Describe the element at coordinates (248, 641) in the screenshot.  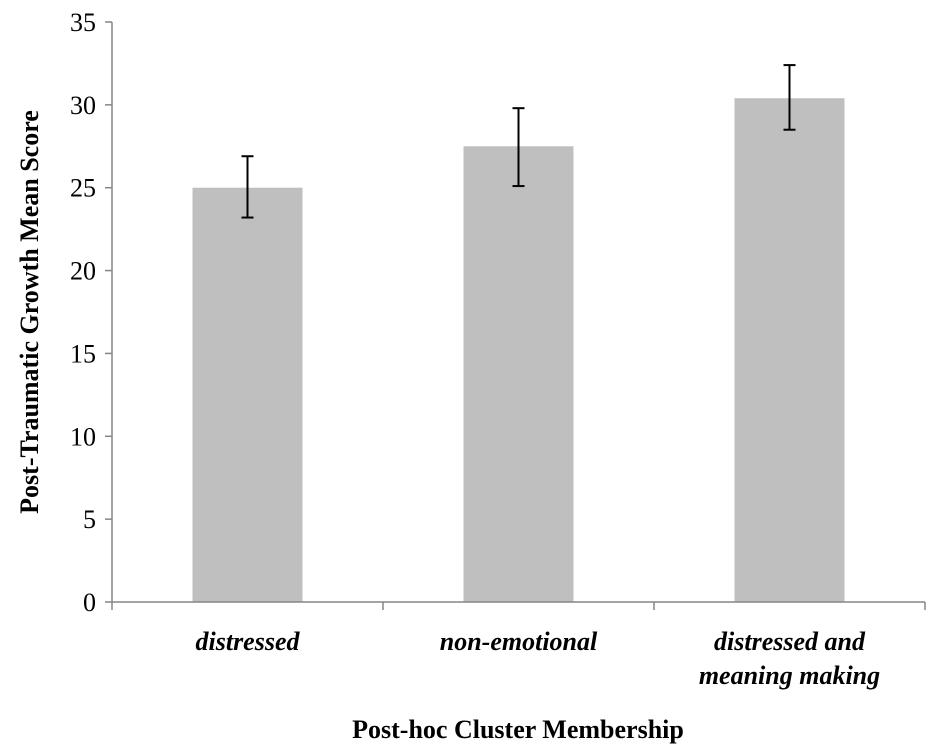
I see `x-tick-label-1: distressed` at that location.